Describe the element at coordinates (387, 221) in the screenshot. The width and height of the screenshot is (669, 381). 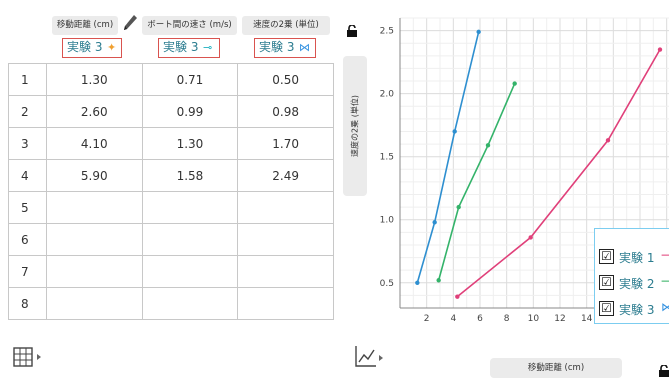
I see `y-tick-label: 1.0` at that location.